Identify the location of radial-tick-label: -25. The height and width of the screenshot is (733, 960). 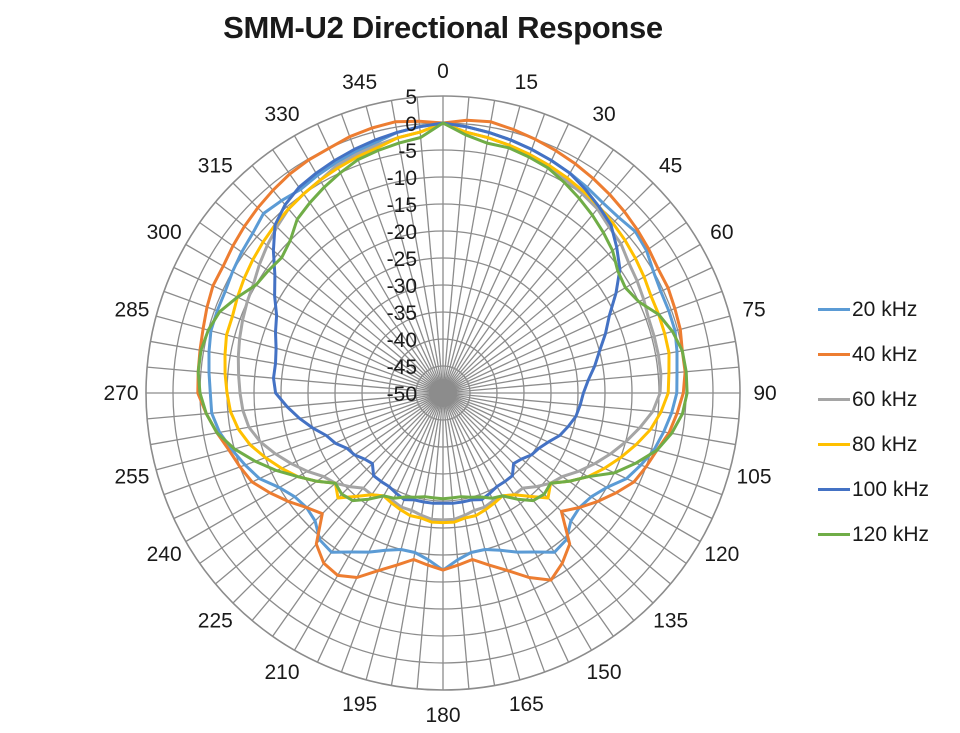
(402, 259).